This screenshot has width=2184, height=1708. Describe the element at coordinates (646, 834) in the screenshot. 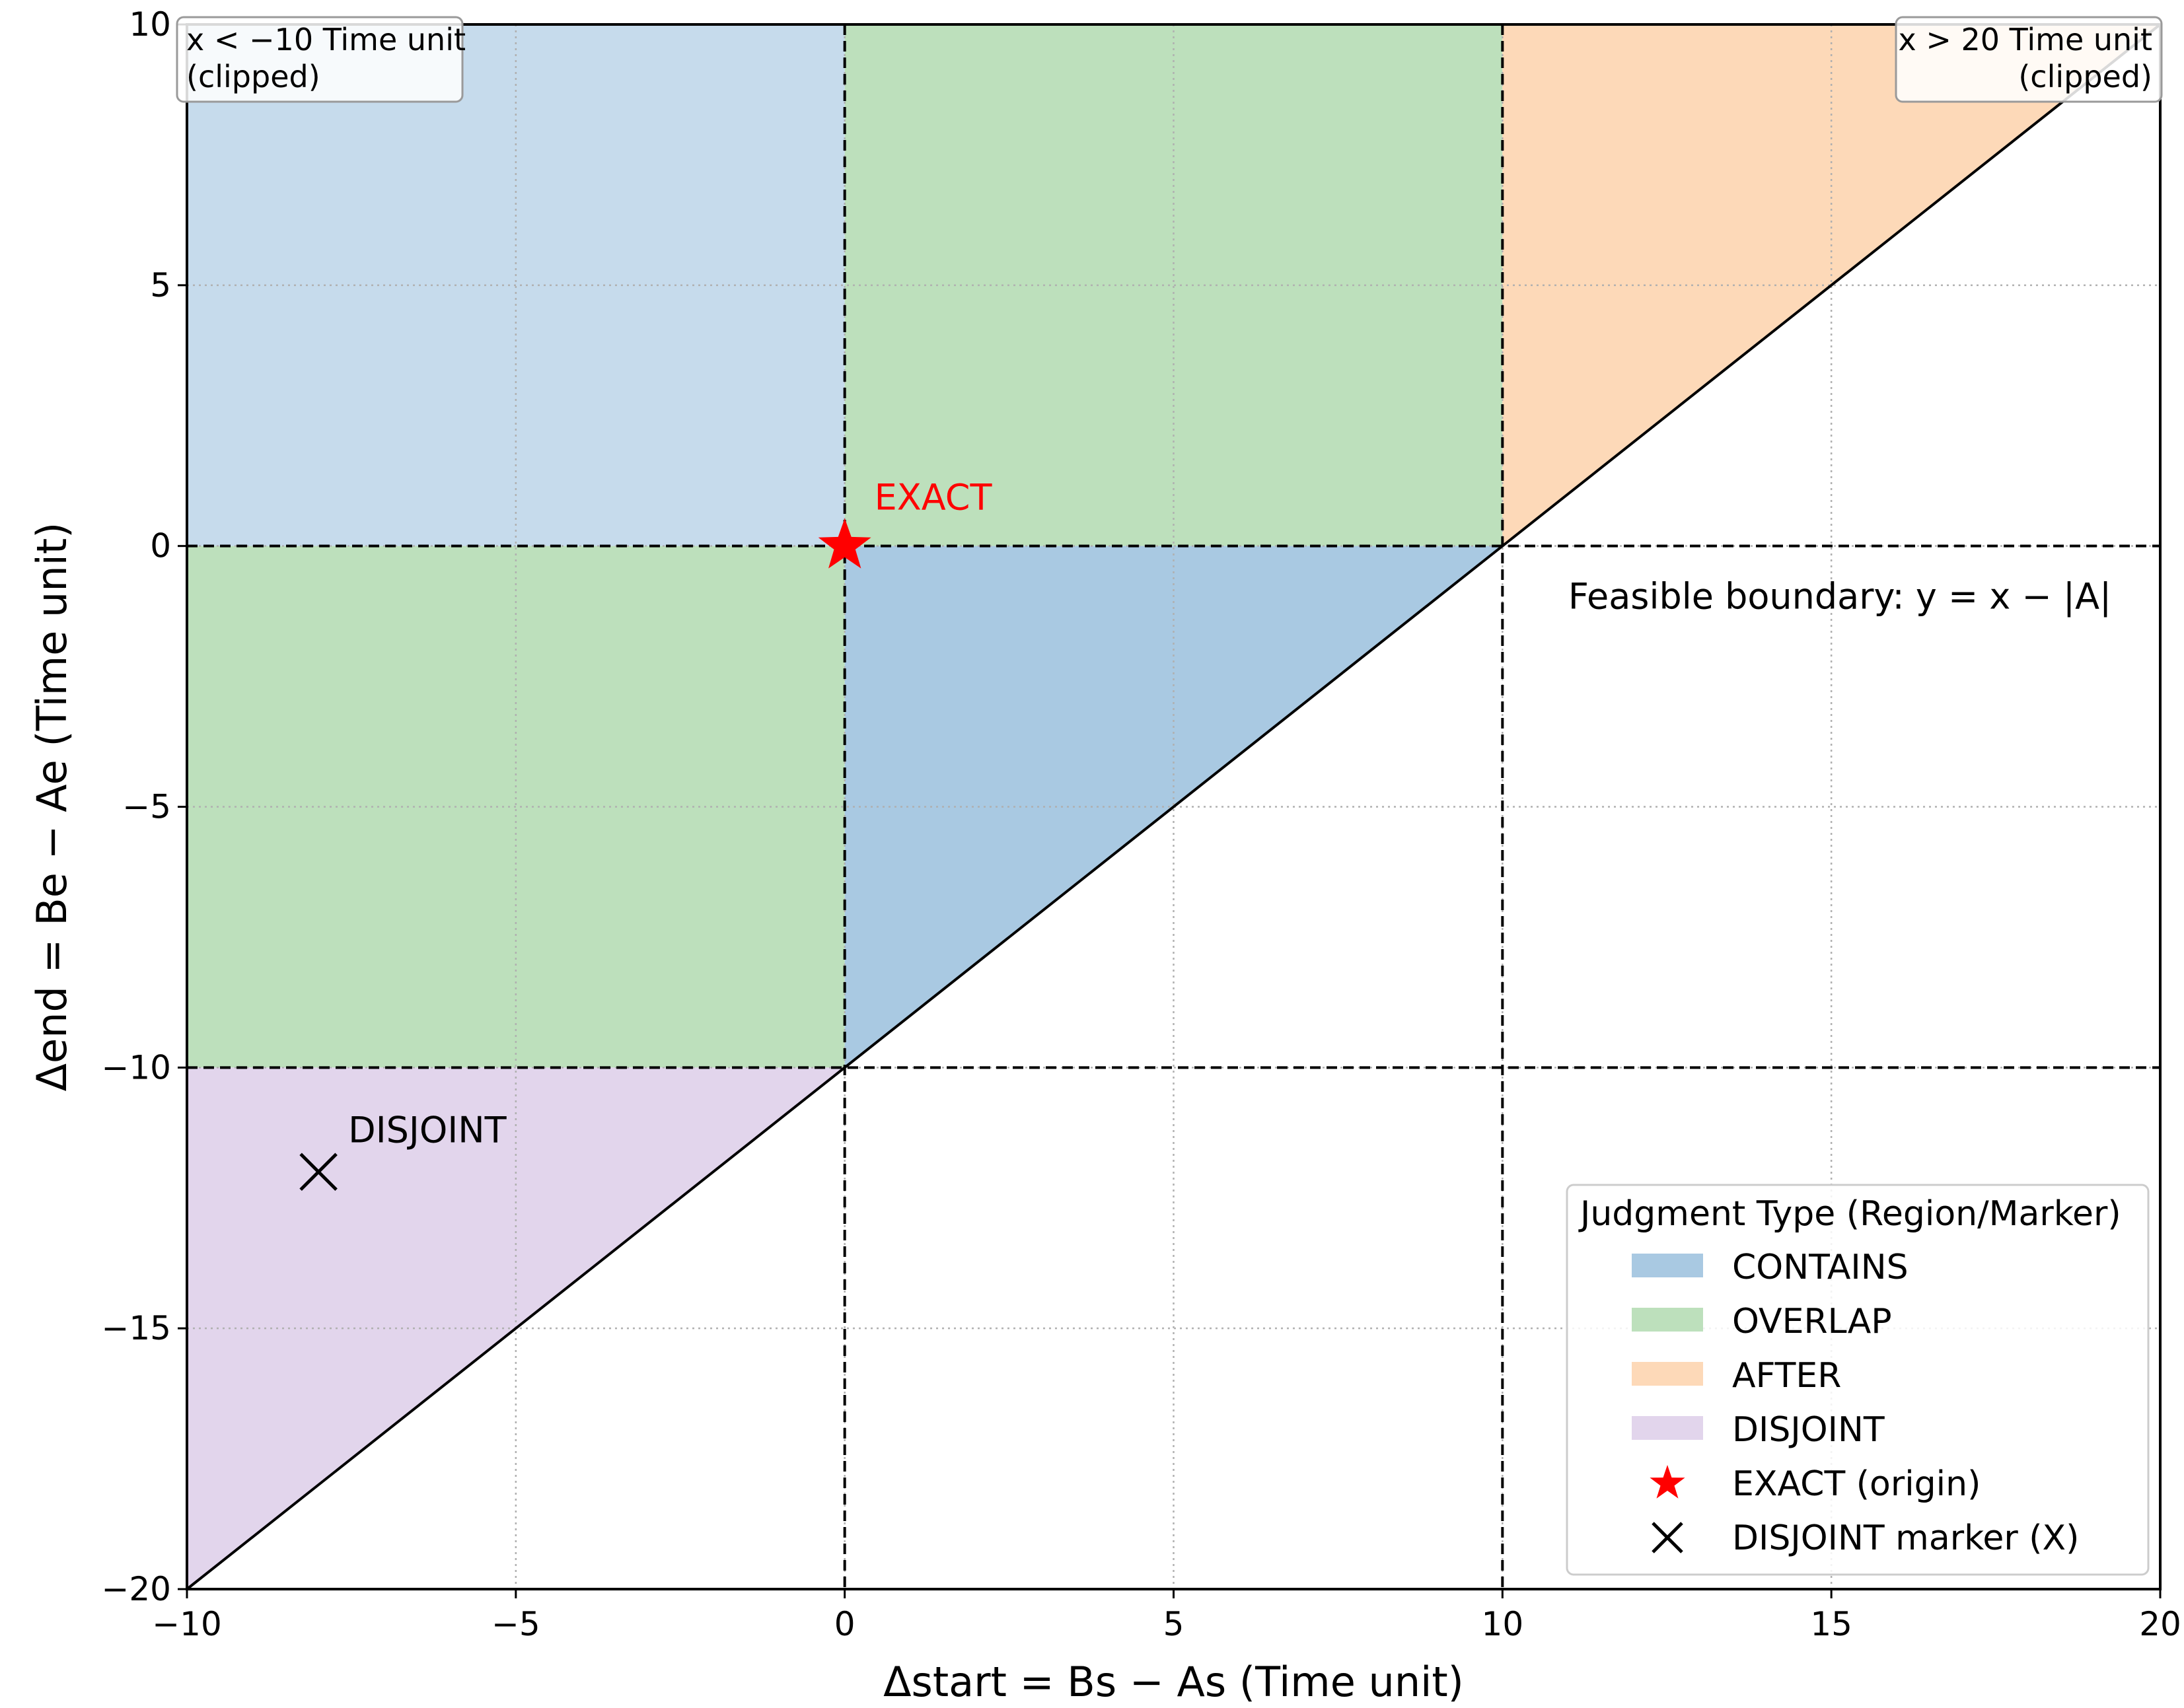

I see `point-markers: EXACT DISJOINT` at that location.